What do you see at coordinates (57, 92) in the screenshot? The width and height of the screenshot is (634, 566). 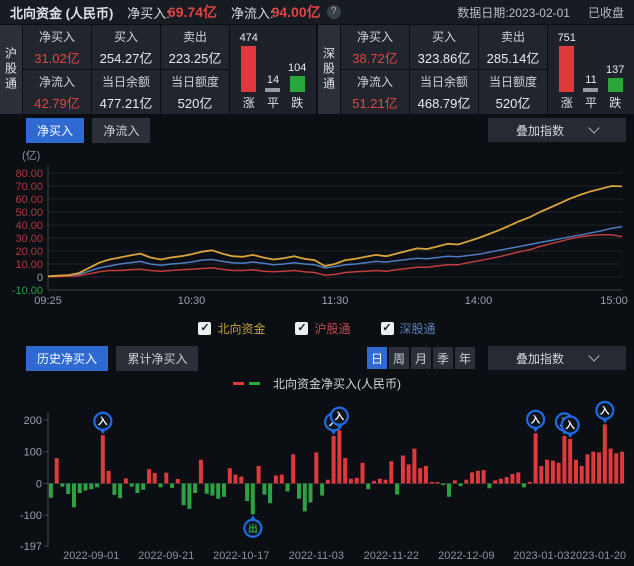 I see `stat-cell: 净流入 42.79亿` at bounding box center [57, 92].